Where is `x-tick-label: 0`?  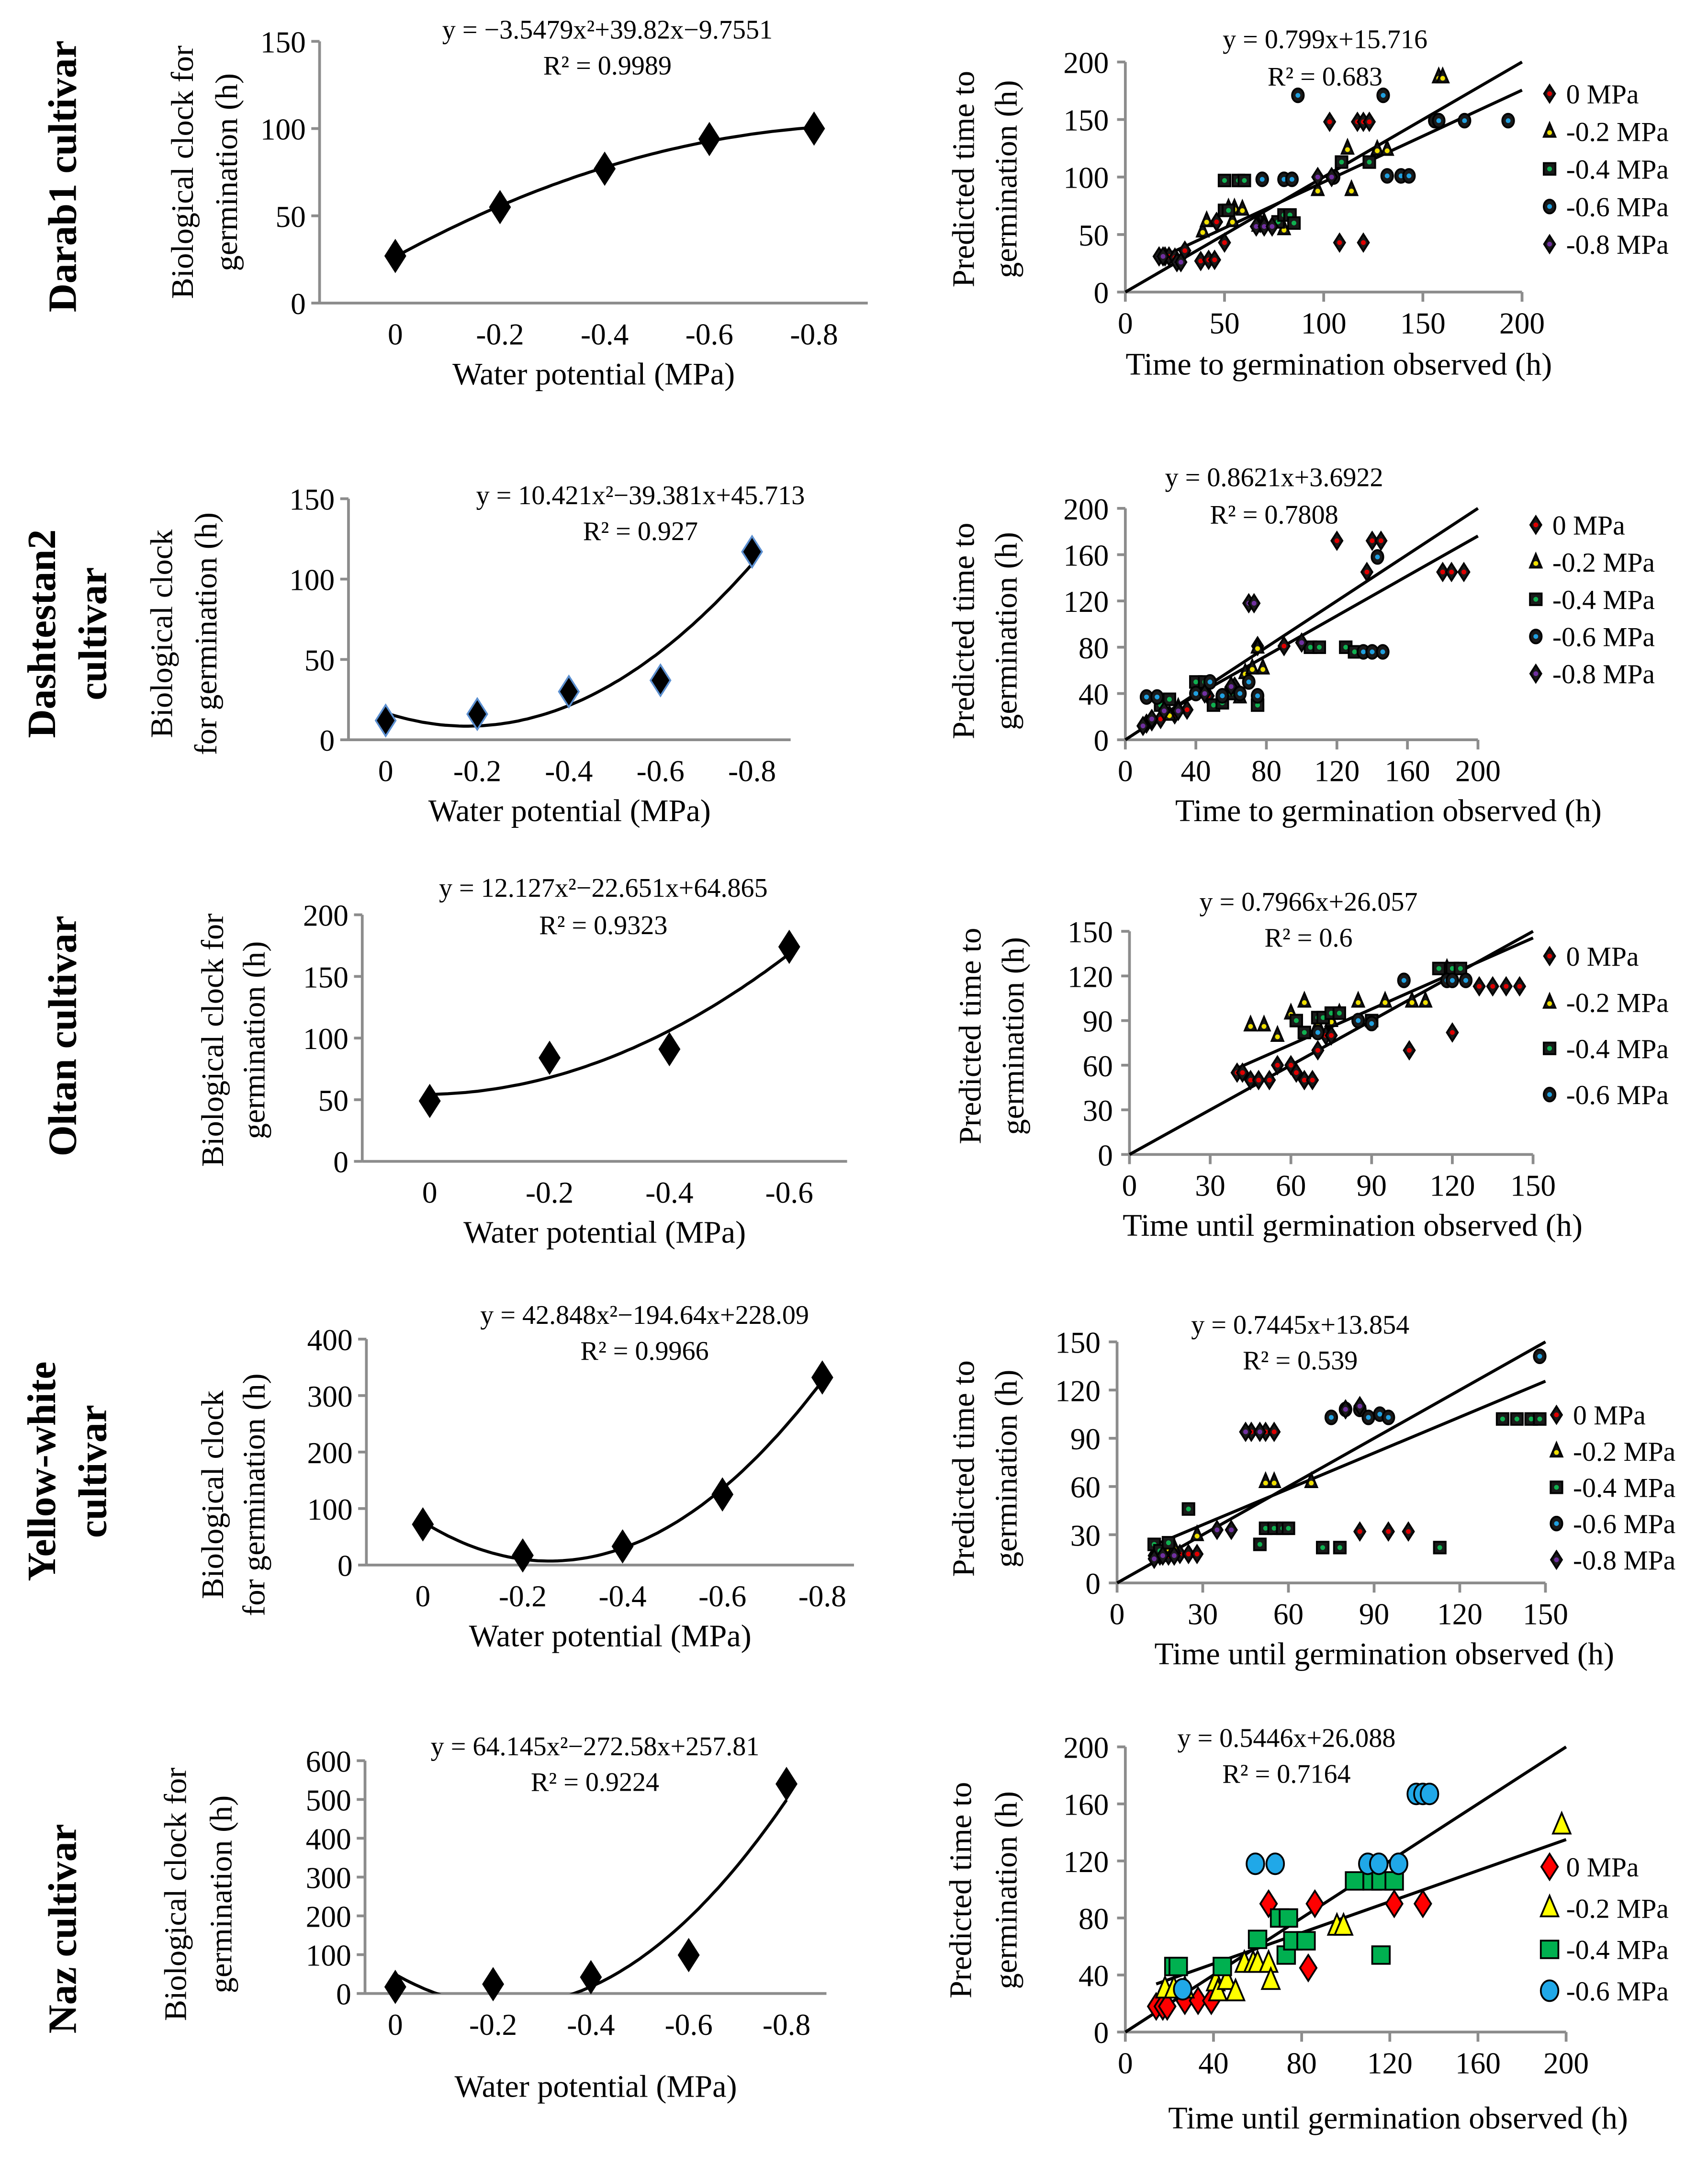
x-tick-label: 0 is located at coordinates (430, 1193).